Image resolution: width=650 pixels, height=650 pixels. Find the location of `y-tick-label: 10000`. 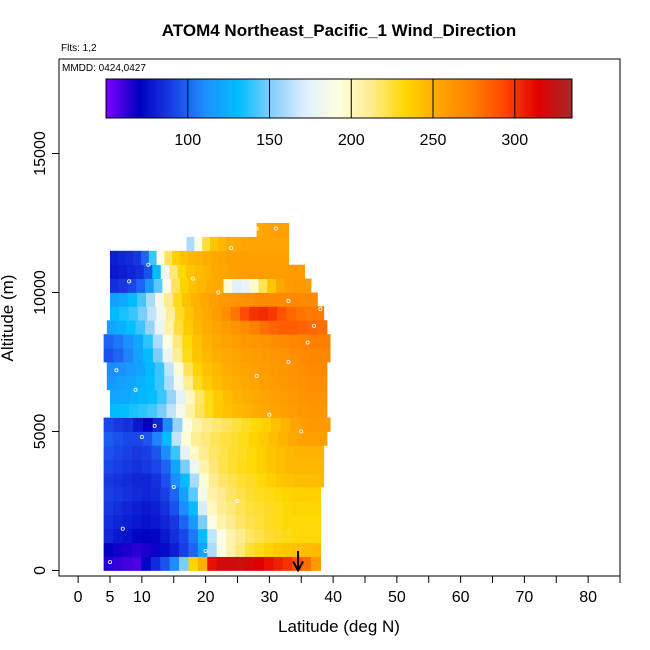

y-tick-label: 10000 is located at coordinates (40, 292).